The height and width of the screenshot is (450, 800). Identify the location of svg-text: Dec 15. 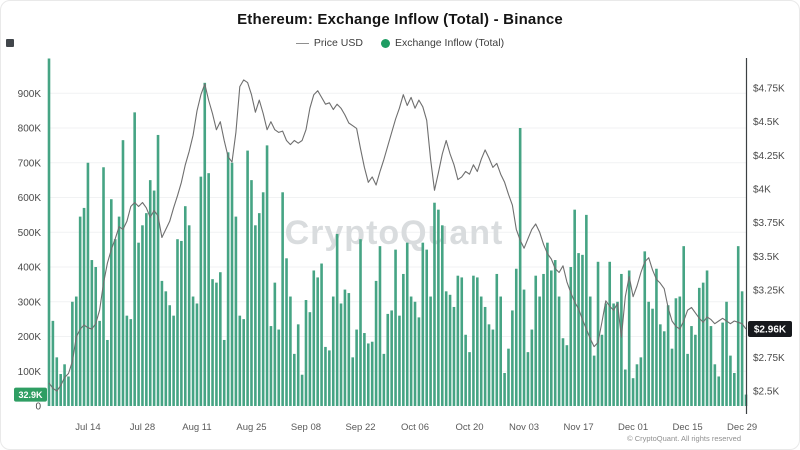
(688, 427).